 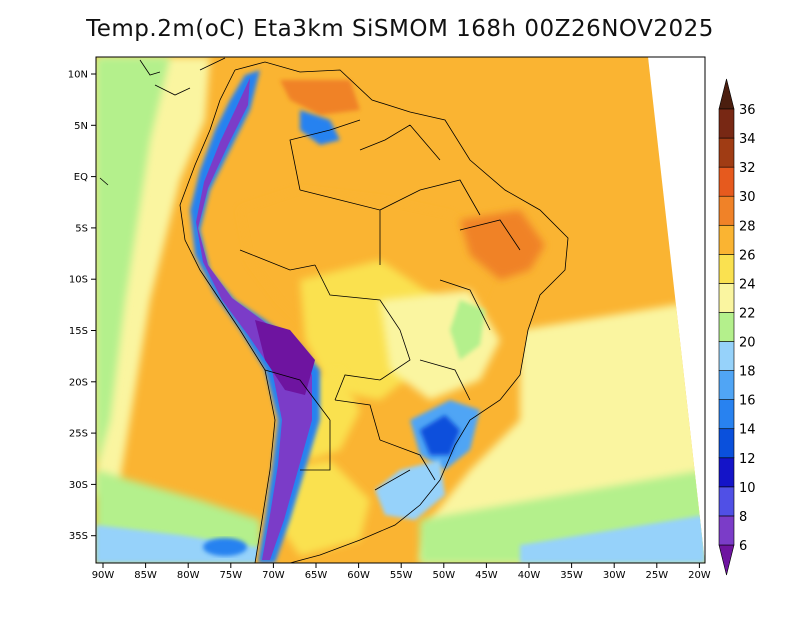 I want to click on pacific-cool-zone, so click(x=133, y=263).